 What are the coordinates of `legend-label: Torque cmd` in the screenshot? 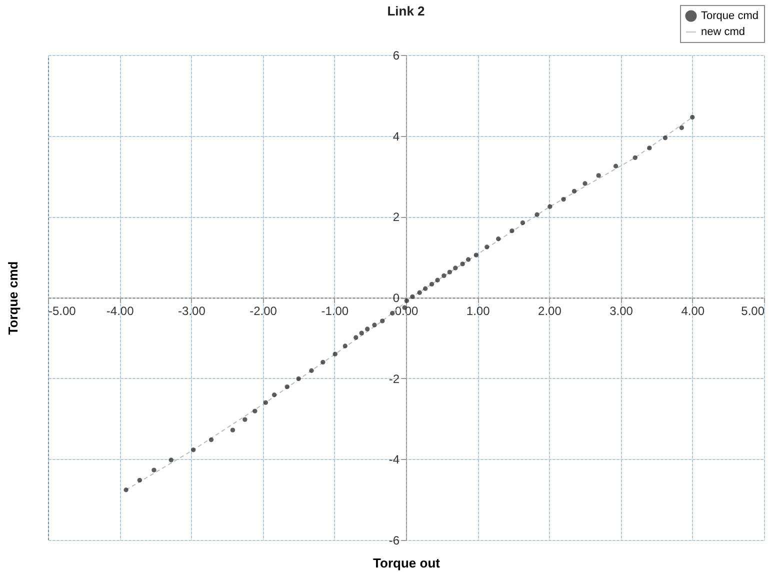 It's located at (729, 16).